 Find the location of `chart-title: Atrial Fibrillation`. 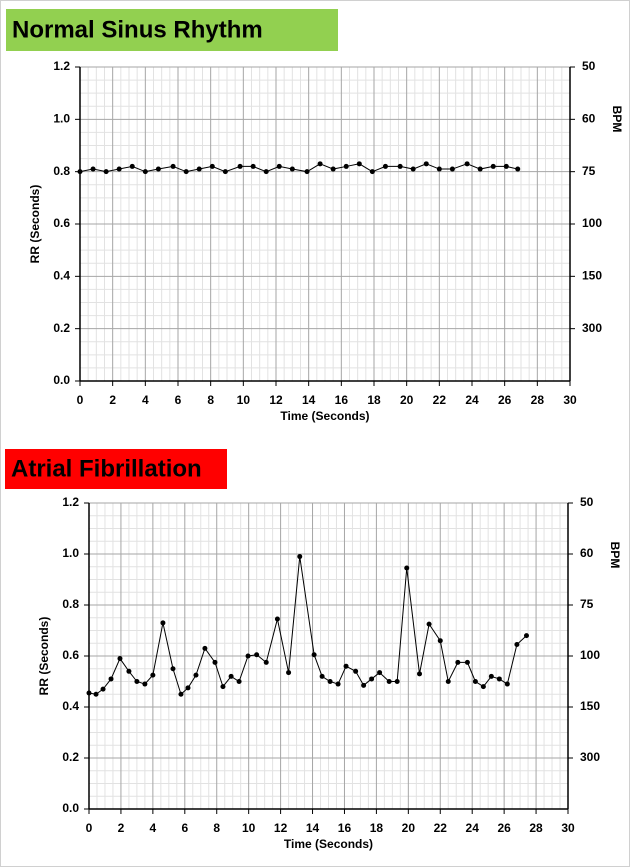

chart-title: Atrial Fibrillation is located at coordinates (106, 468).